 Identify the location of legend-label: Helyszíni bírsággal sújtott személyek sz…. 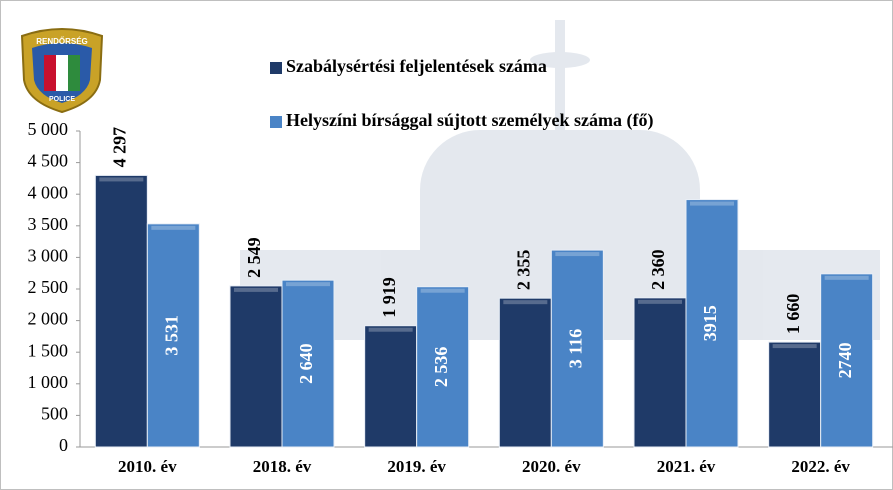
(469, 120).